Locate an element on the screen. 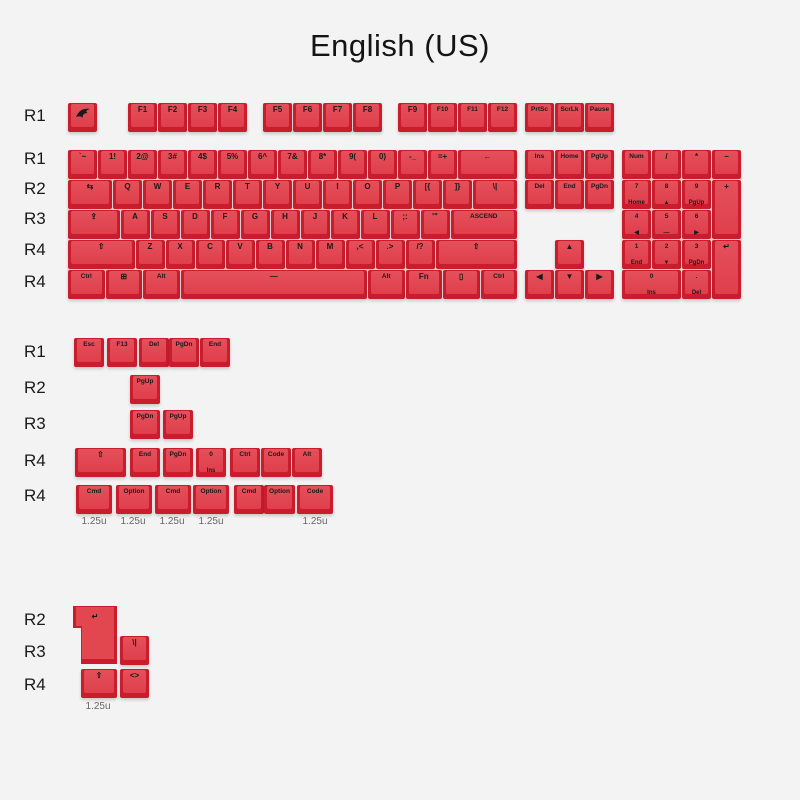 The height and width of the screenshot is (800, 800). key-legend: 4 is located at coordinates (636, 216).